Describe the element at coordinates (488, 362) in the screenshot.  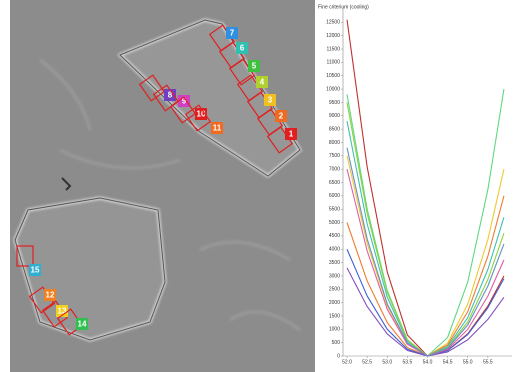
I see `x-tick-label: 55.5` at that location.